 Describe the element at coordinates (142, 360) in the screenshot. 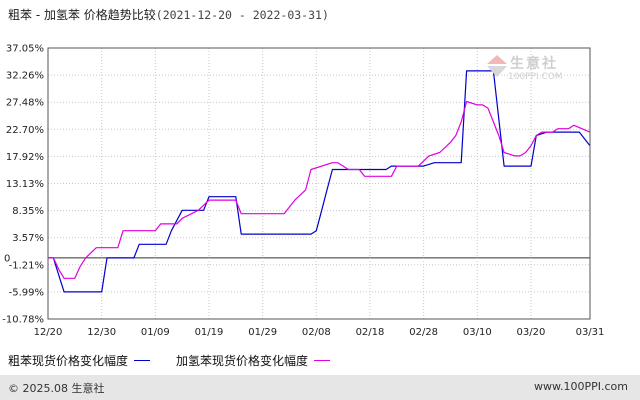

I see `legend-swatch-series1` at that location.